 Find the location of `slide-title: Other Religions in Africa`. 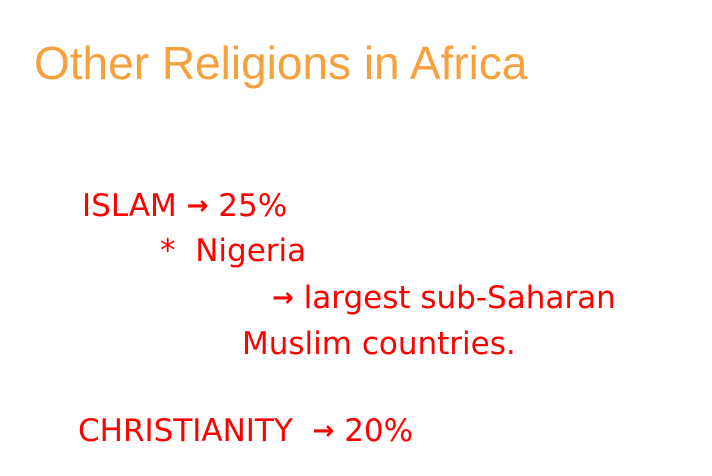

slide-title: Other Religions in Africa is located at coordinates (281, 63).